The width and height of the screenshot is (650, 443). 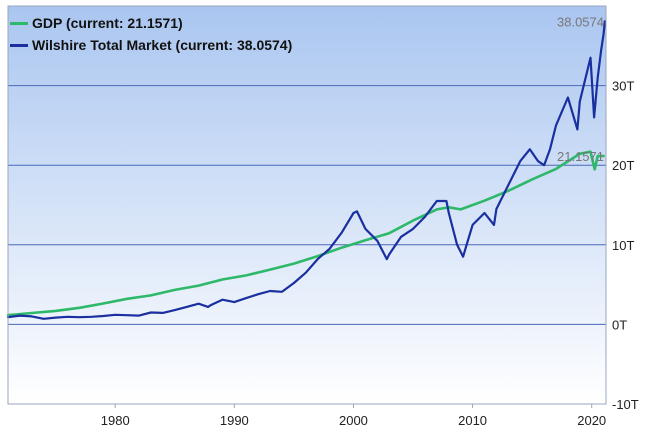 I want to click on legend-item-gdp: GDP (current: 21.1571), so click(x=151, y=23).